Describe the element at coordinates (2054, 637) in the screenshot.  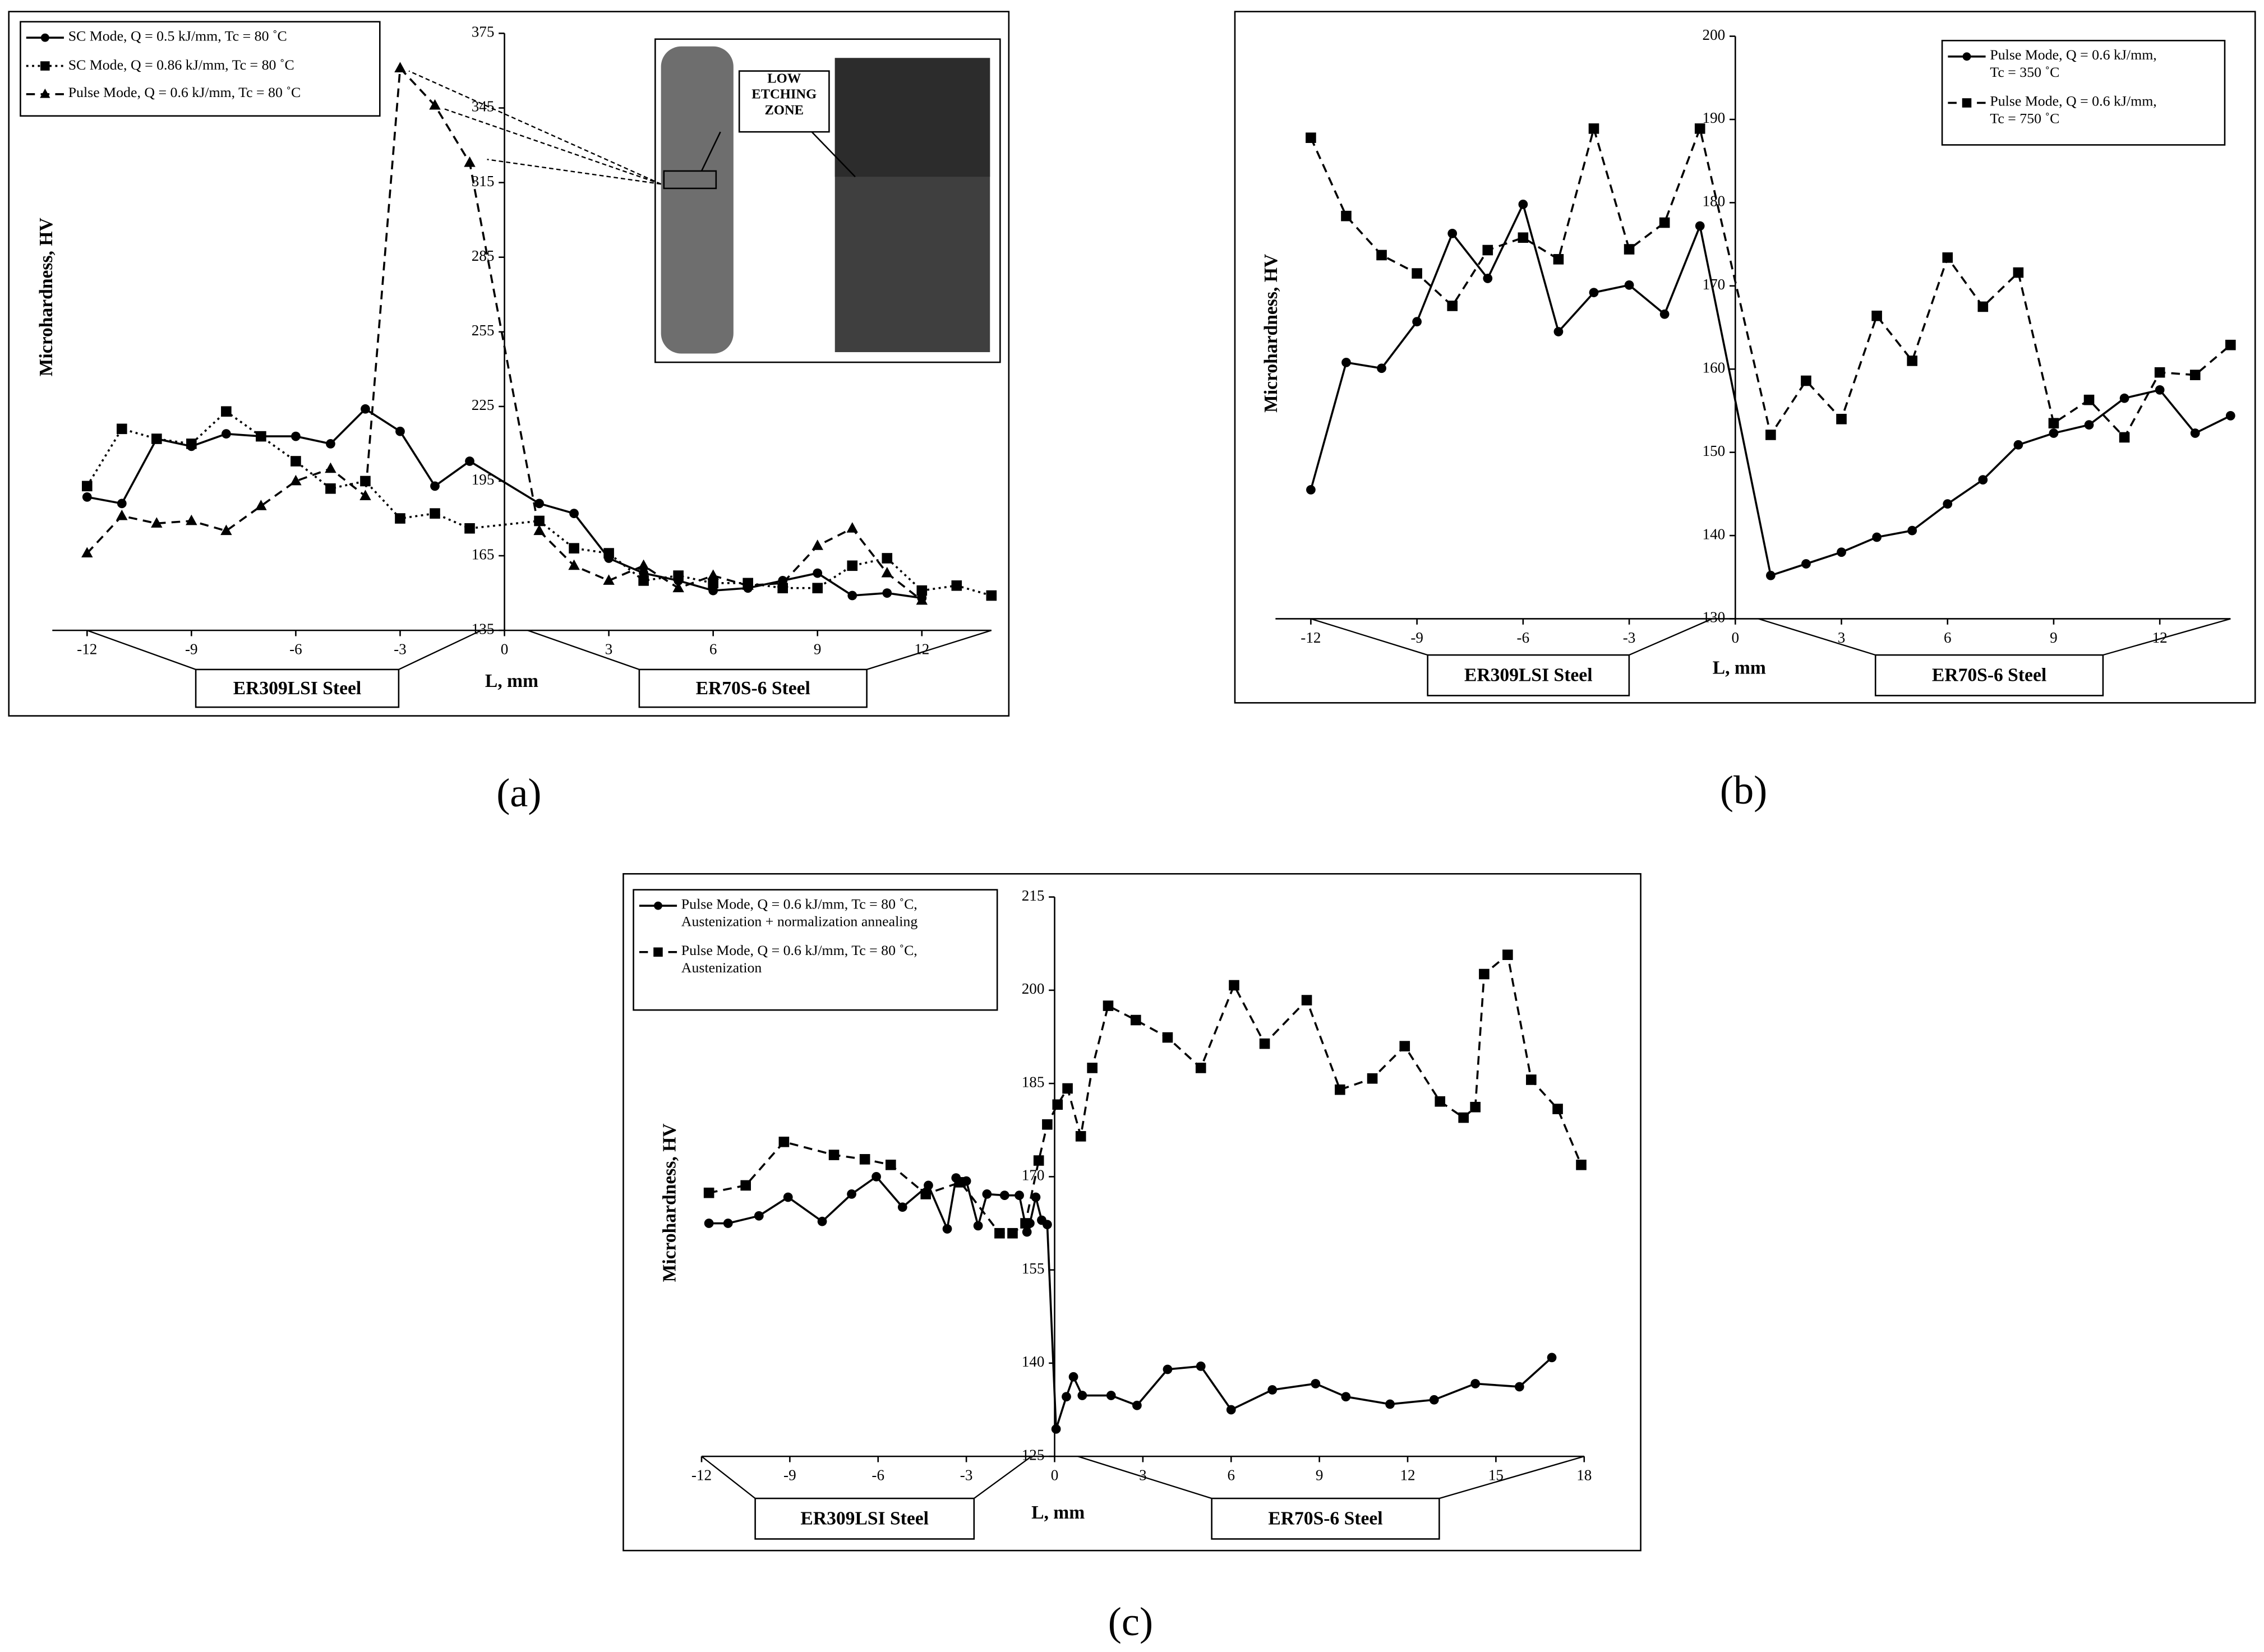
I see `x-tick-label: 9` at that location.